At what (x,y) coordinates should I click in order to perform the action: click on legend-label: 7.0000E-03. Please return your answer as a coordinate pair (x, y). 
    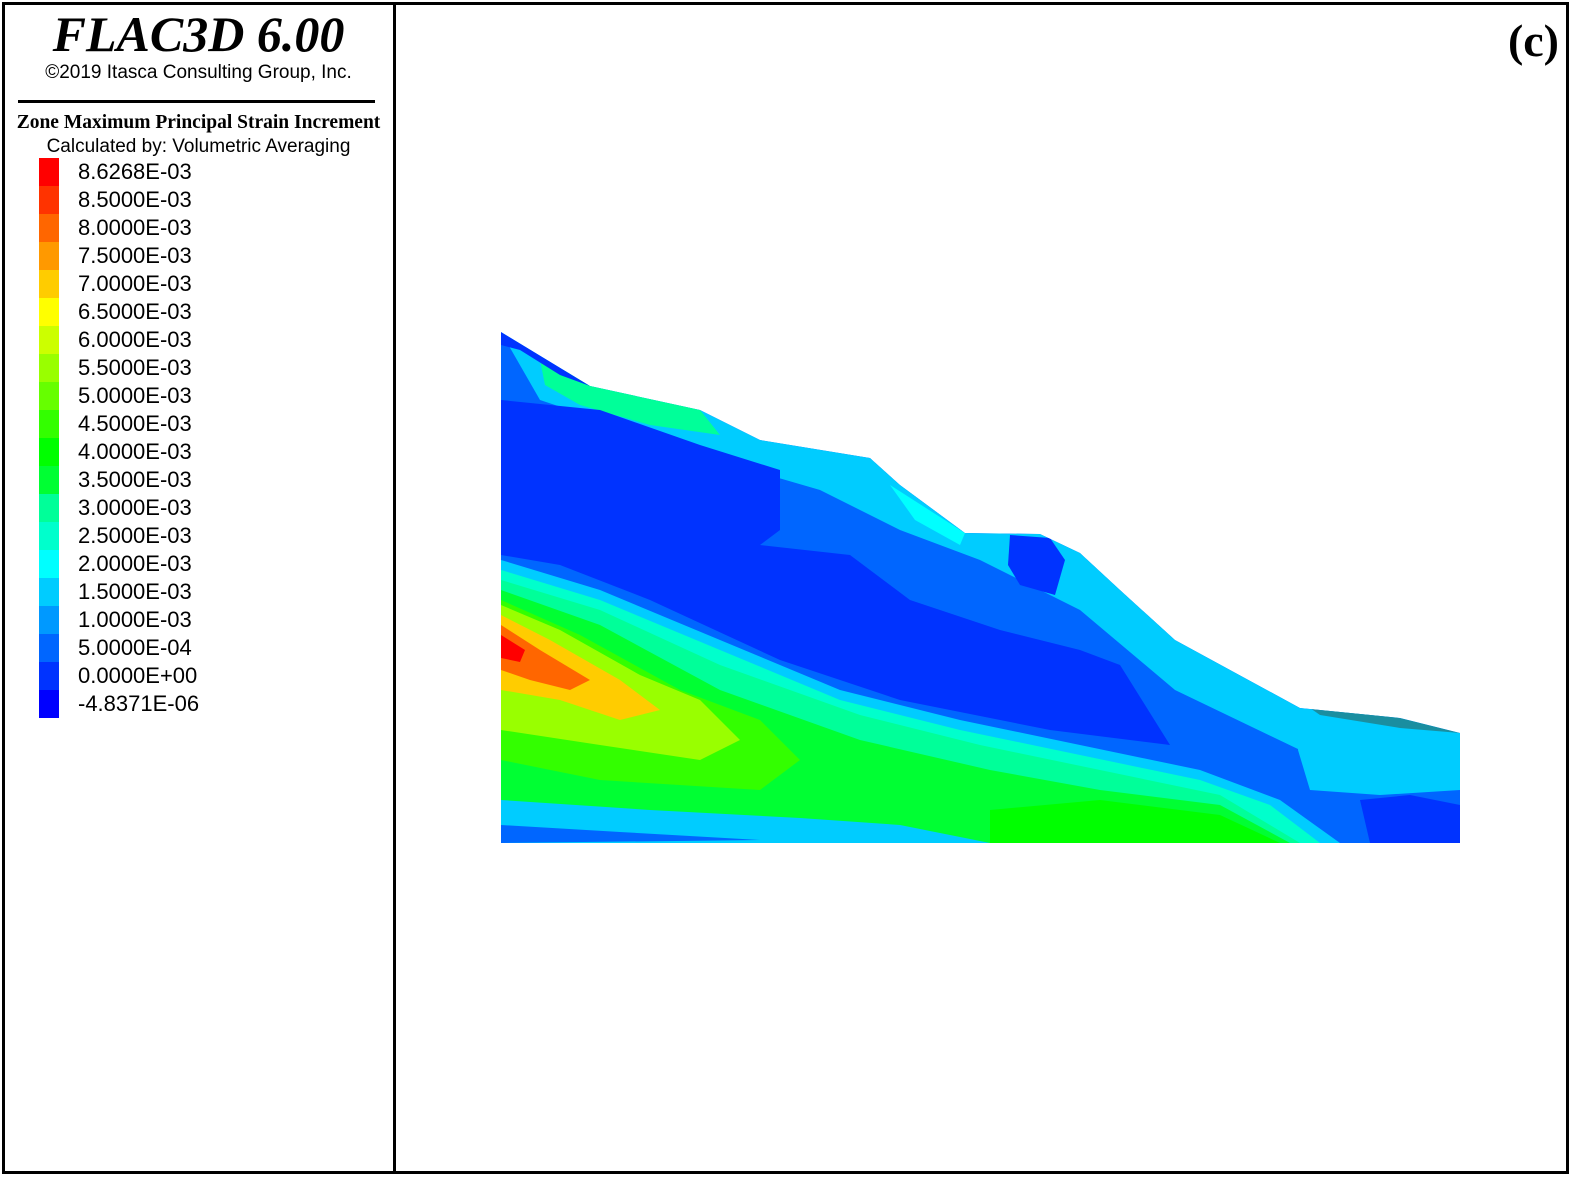
    Looking at the image, I should click on (135, 283).